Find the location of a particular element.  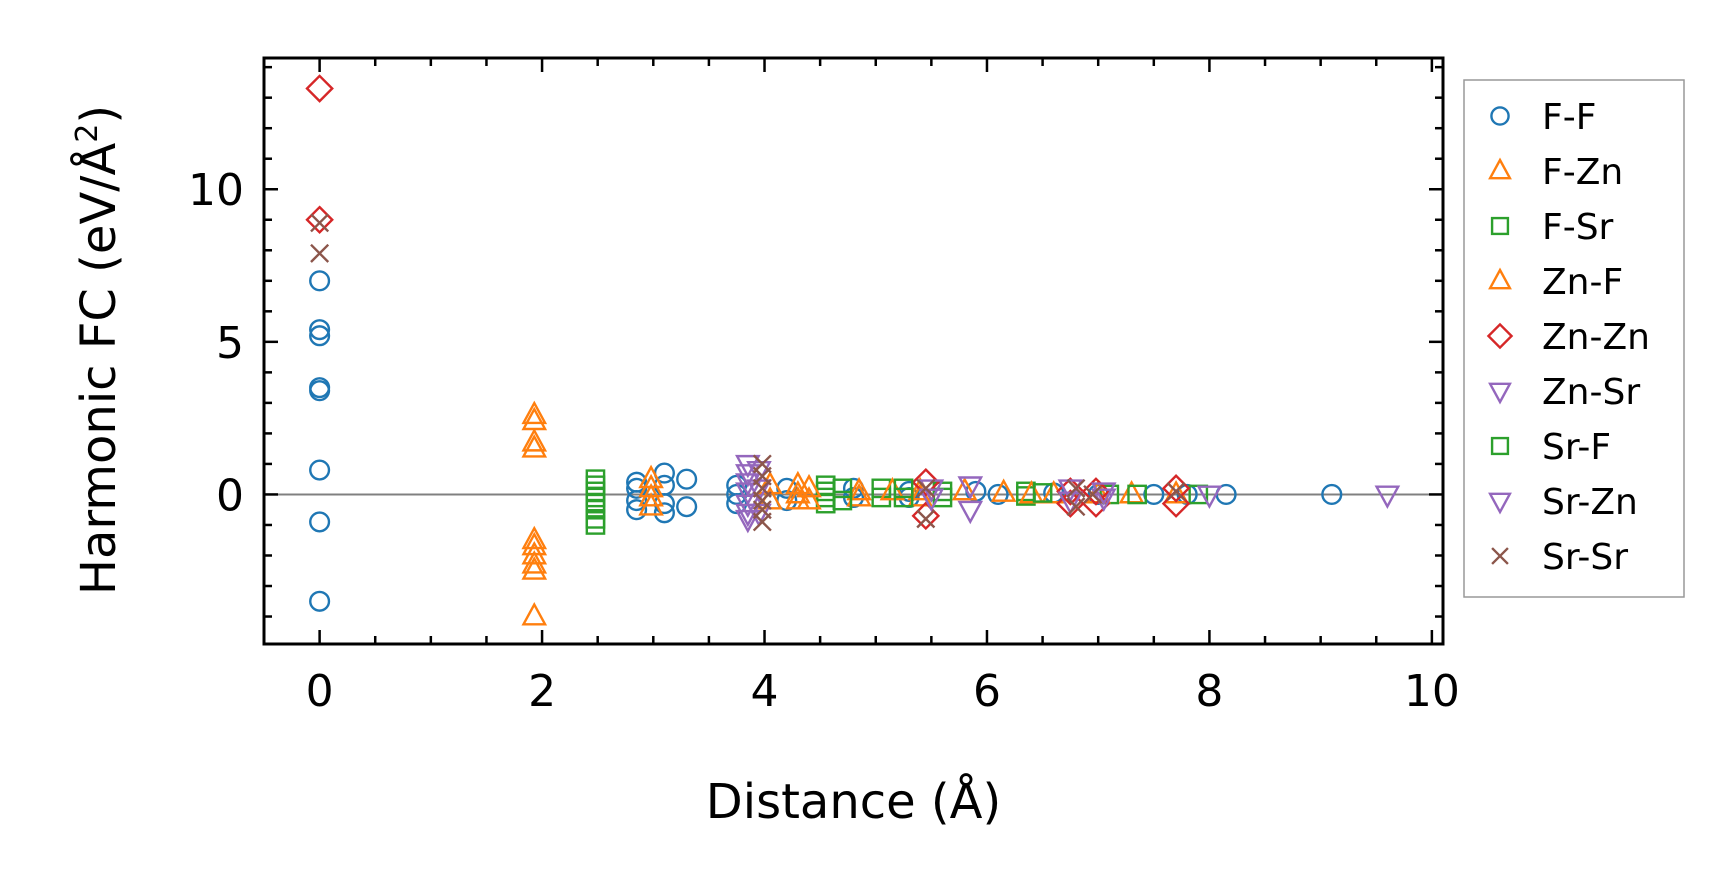

legend-entry: Sr-Zn is located at coordinates (1563, 502).